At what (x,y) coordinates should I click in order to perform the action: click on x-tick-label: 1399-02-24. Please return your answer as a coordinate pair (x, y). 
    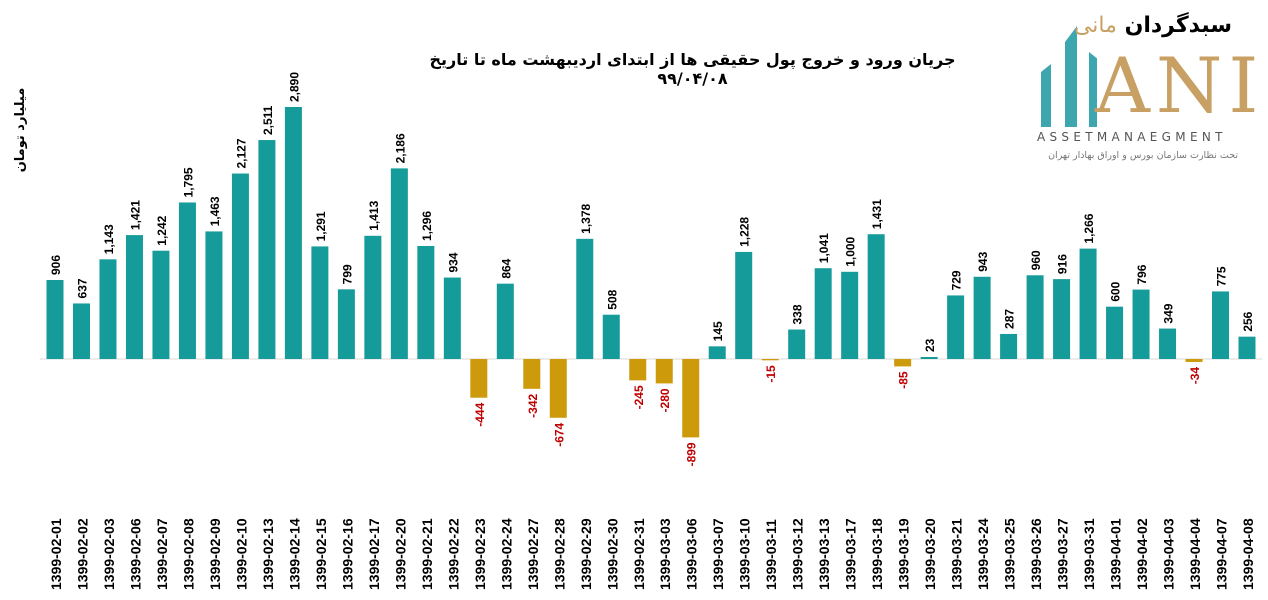
    Looking at the image, I should click on (506, 554).